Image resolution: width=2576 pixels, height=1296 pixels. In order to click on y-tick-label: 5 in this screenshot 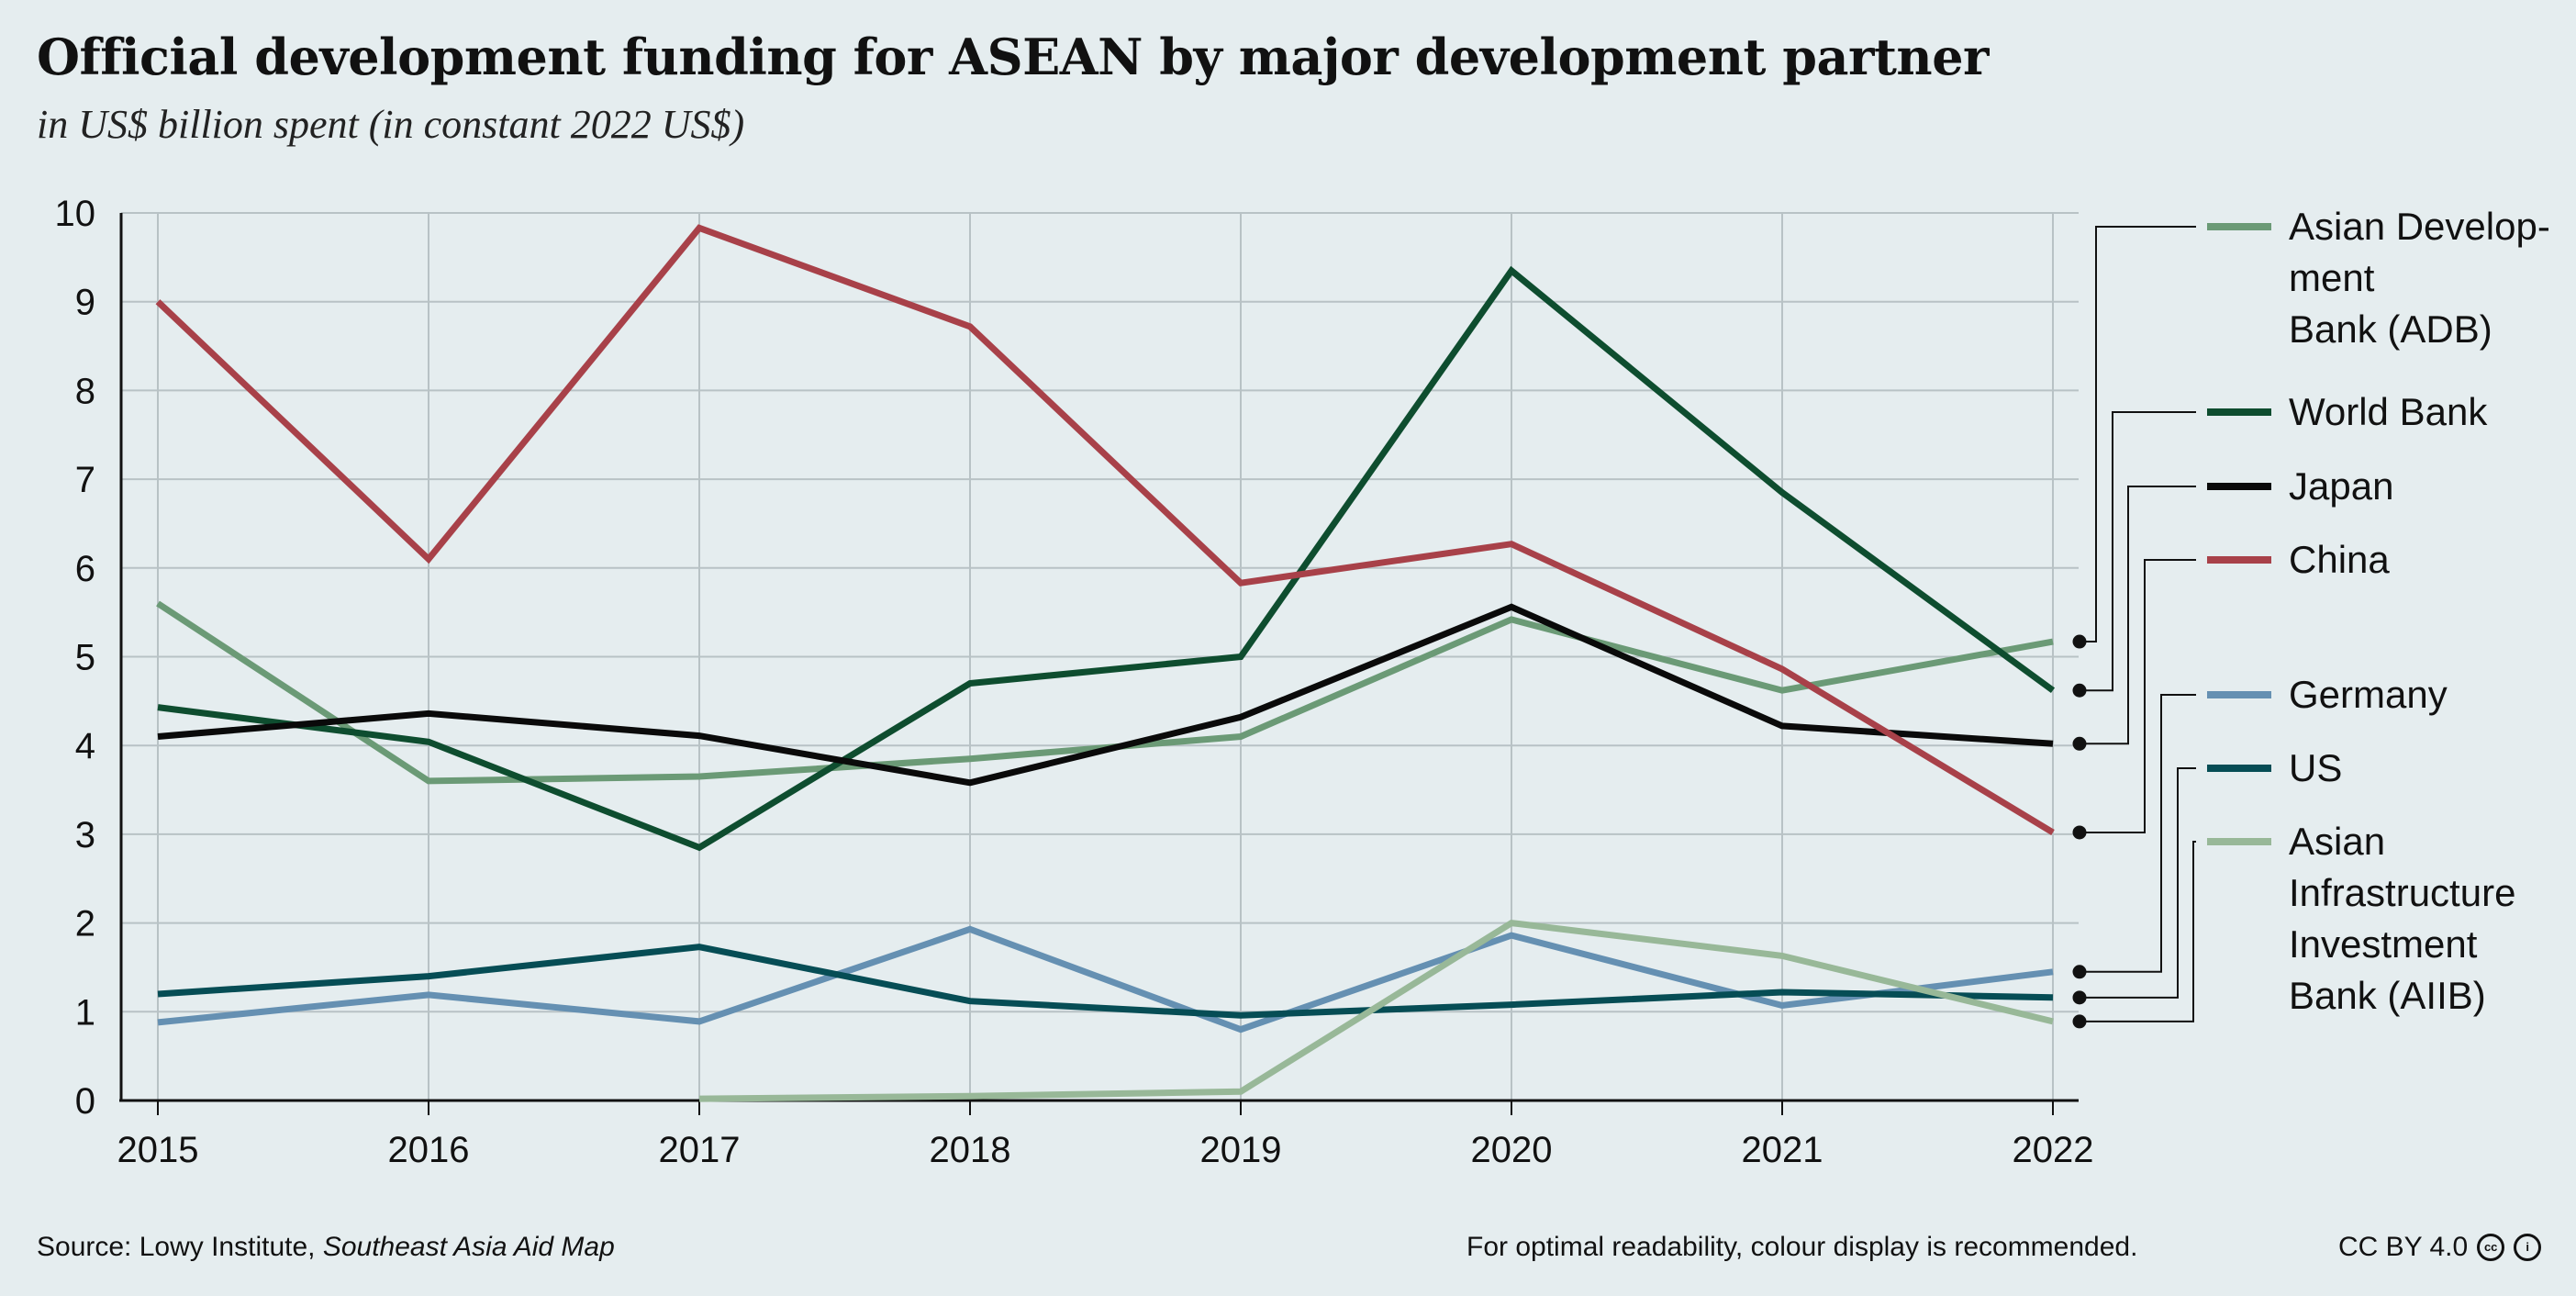, I will do `click(85, 658)`.